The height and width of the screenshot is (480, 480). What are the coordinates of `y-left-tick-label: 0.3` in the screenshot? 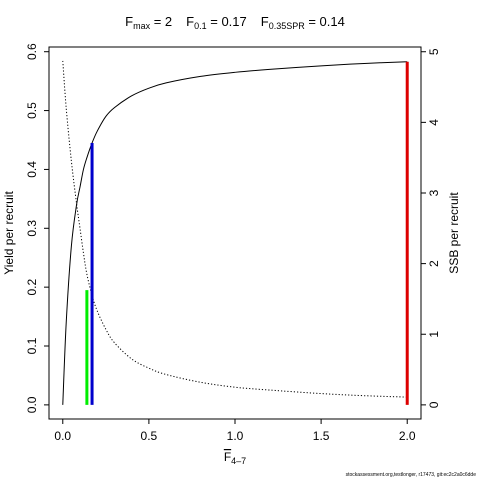 It's located at (32, 228).